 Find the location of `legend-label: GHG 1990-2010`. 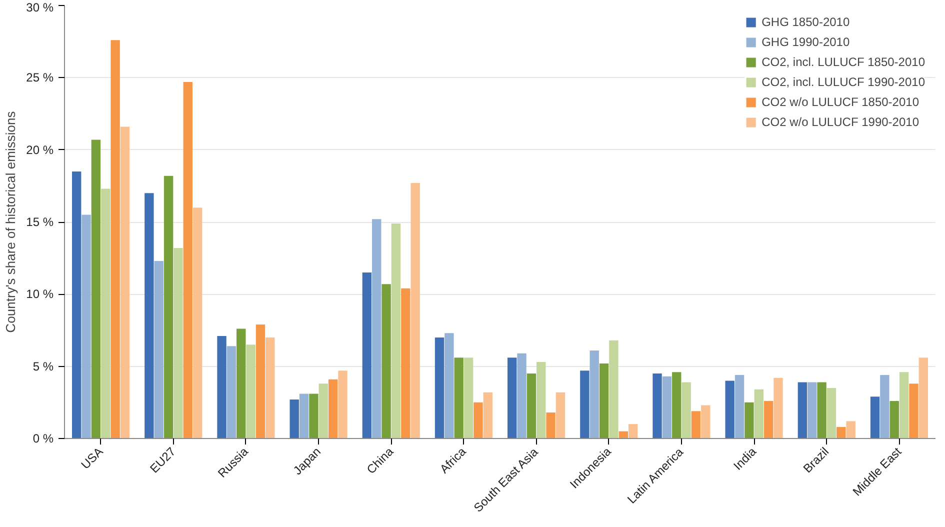

legend-label: GHG 1990-2010 is located at coordinates (806, 42).